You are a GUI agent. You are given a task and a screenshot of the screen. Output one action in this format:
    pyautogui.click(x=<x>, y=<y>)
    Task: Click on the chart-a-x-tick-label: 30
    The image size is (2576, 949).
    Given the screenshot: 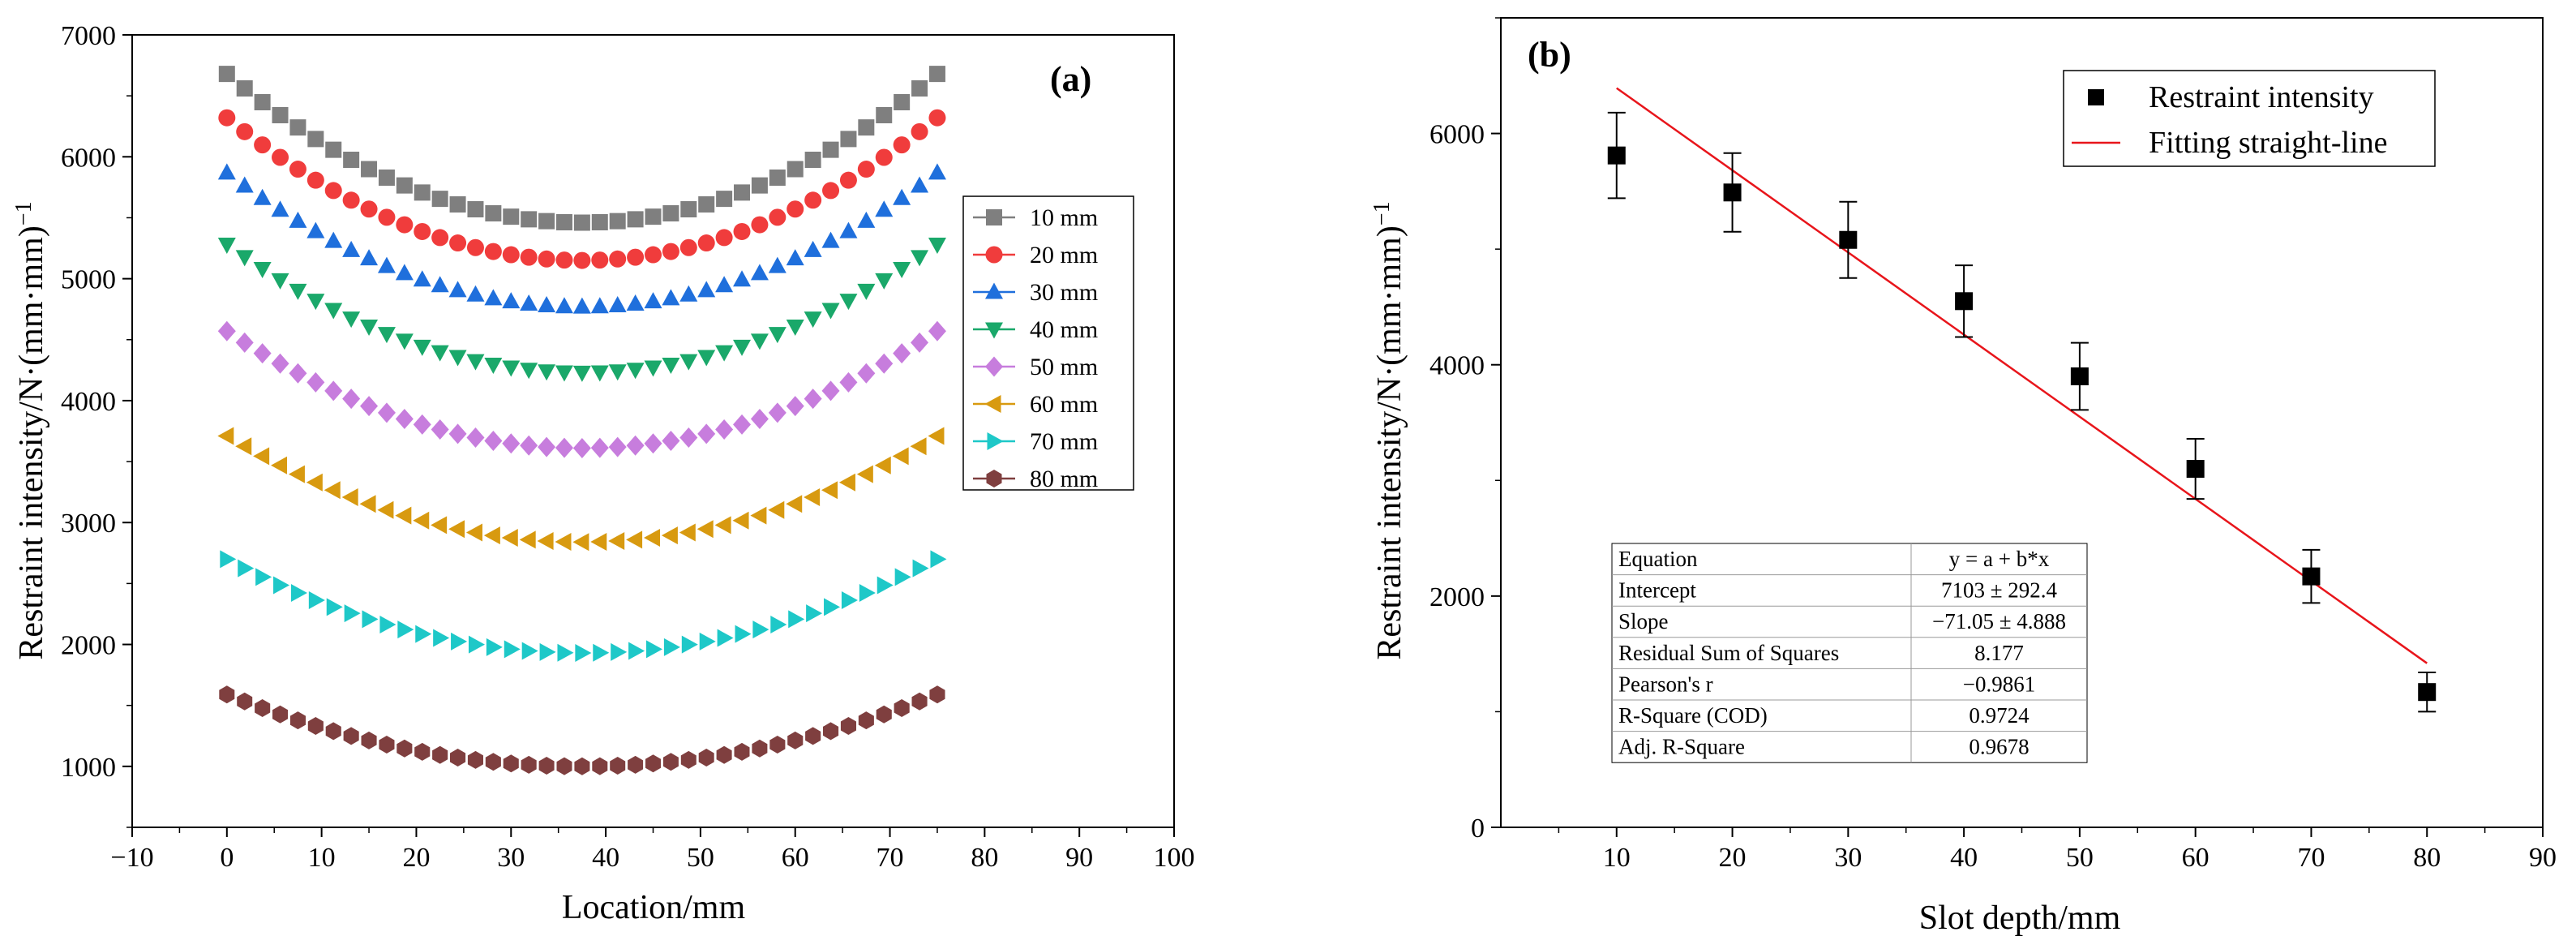 What is the action you would take?
    pyautogui.click(x=511, y=858)
    